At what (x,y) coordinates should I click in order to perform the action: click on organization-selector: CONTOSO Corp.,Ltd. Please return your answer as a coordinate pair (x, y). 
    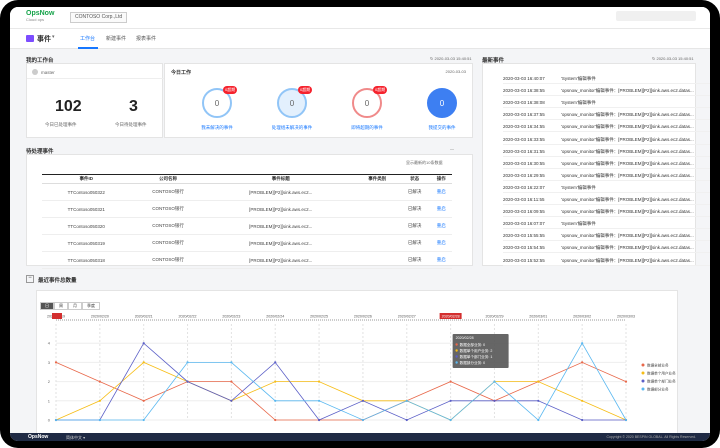
    Looking at the image, I should click on (99, 17).